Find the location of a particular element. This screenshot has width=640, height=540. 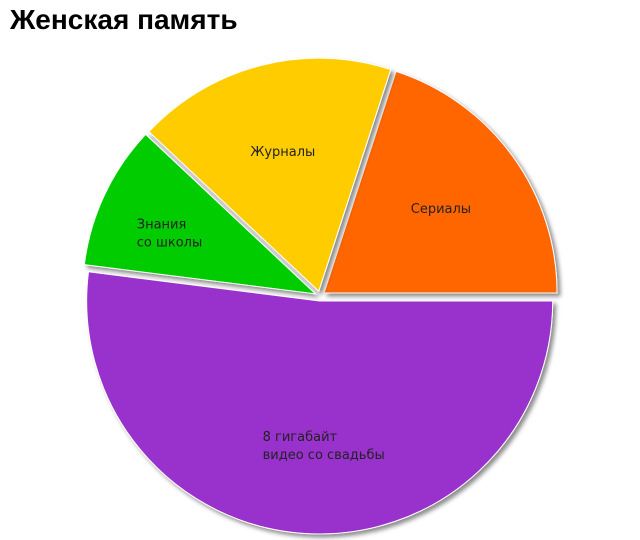

slice-label-1: Журналы is located at coordinates (282, 152).